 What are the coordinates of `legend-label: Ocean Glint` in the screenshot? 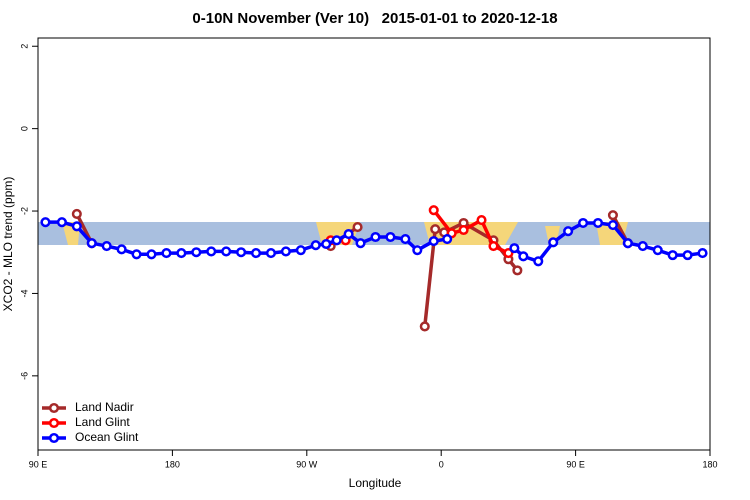 It's located at (107, 437).